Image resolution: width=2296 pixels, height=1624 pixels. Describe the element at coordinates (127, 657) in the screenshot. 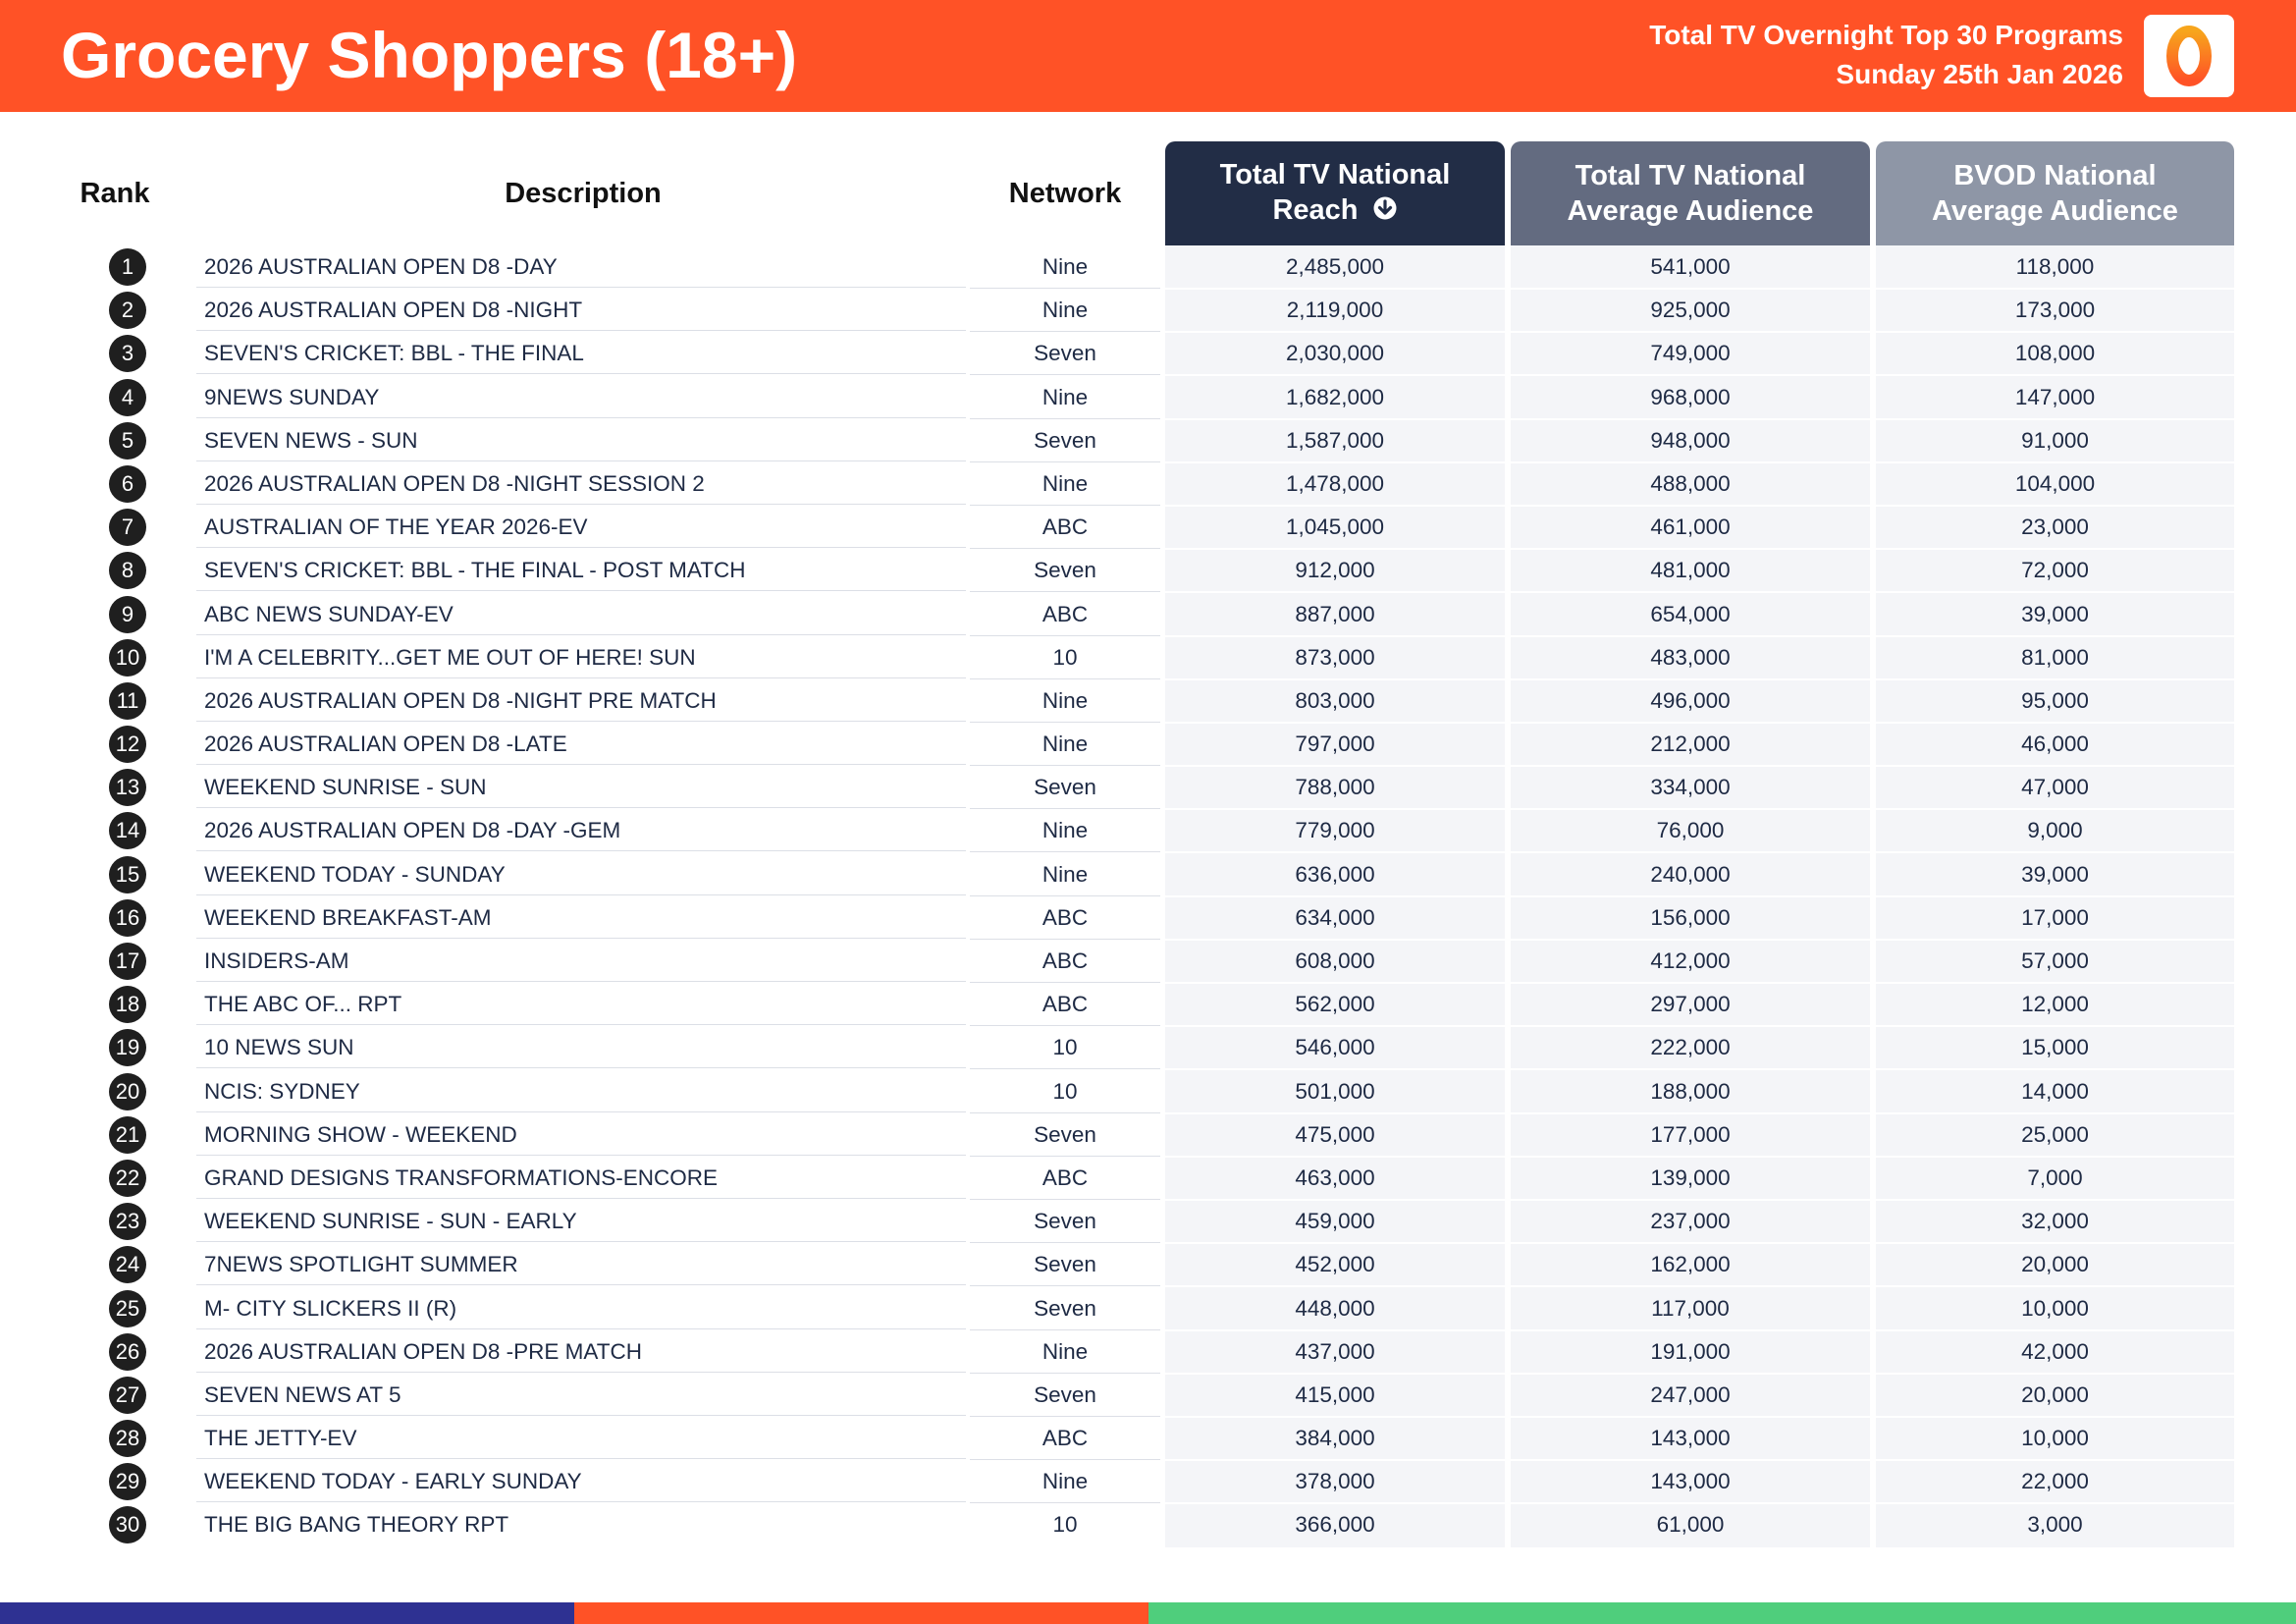

I see `rank-badge: 10` at that location.